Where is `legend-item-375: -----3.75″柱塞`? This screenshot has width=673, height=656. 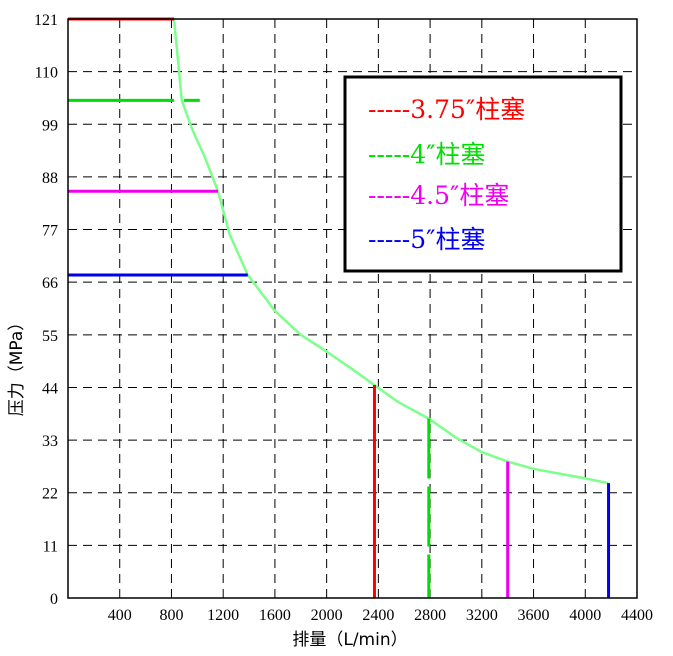
legend-item-375: -----3.75″柱塞 is located at coordinates (446, 109).